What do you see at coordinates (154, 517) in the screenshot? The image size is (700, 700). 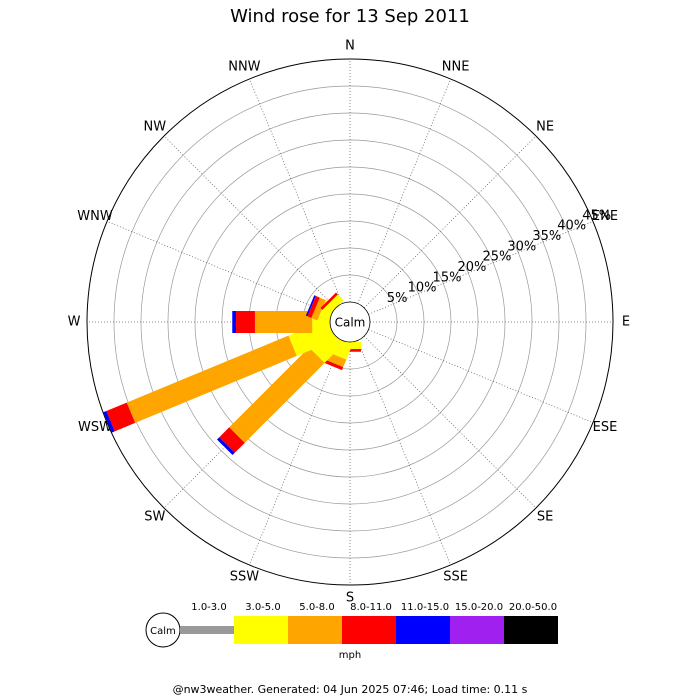 I see `direction-label: SW` at bounding box center [154, 517].